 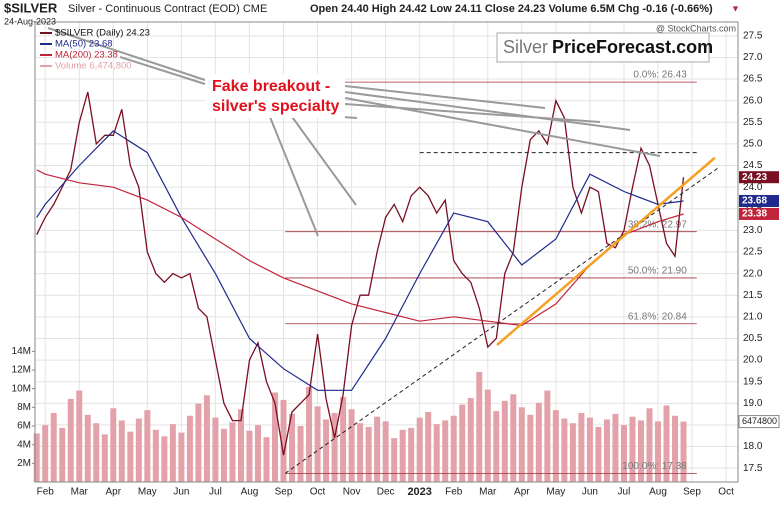 What do you see at coordinates (21, 351) in the screenshot?
I see `y2-tick-label: 14M` at bounding box center [21, 351].